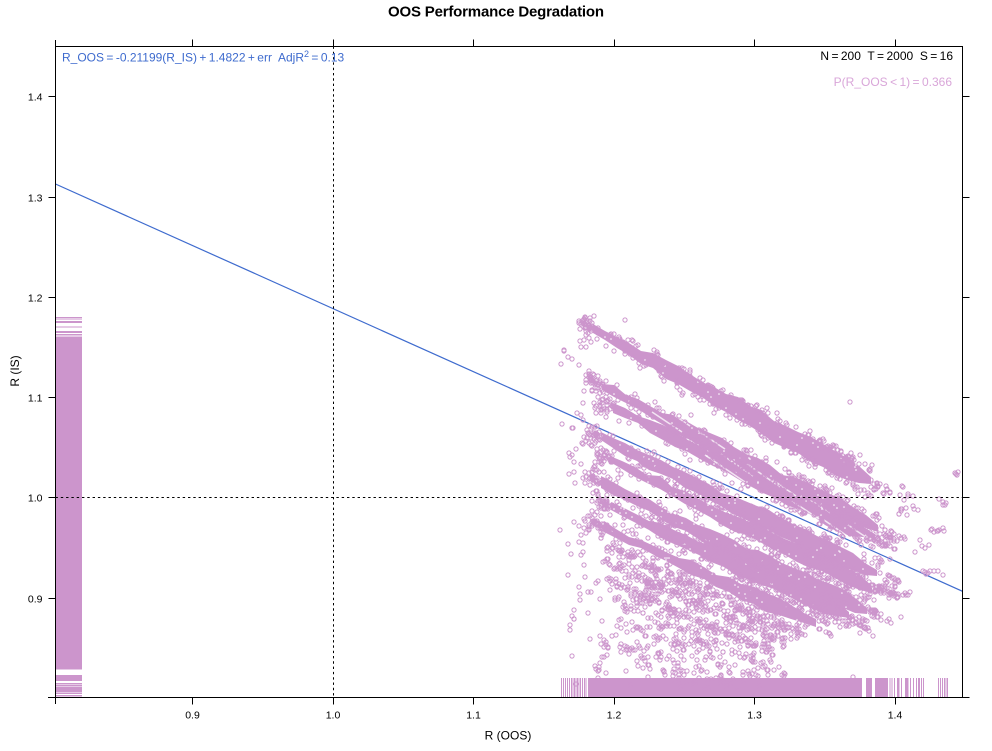  I want to click on svg-text: R (OOS), so click(508, 736).